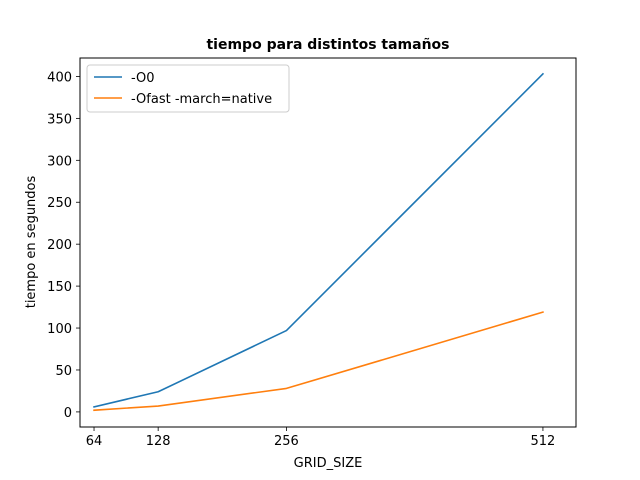  What do you see at coordinates (327, 45) in the screenshot?
I see `chart-title: tiempo para distintos tamaños` at bounding box center [327, 45].